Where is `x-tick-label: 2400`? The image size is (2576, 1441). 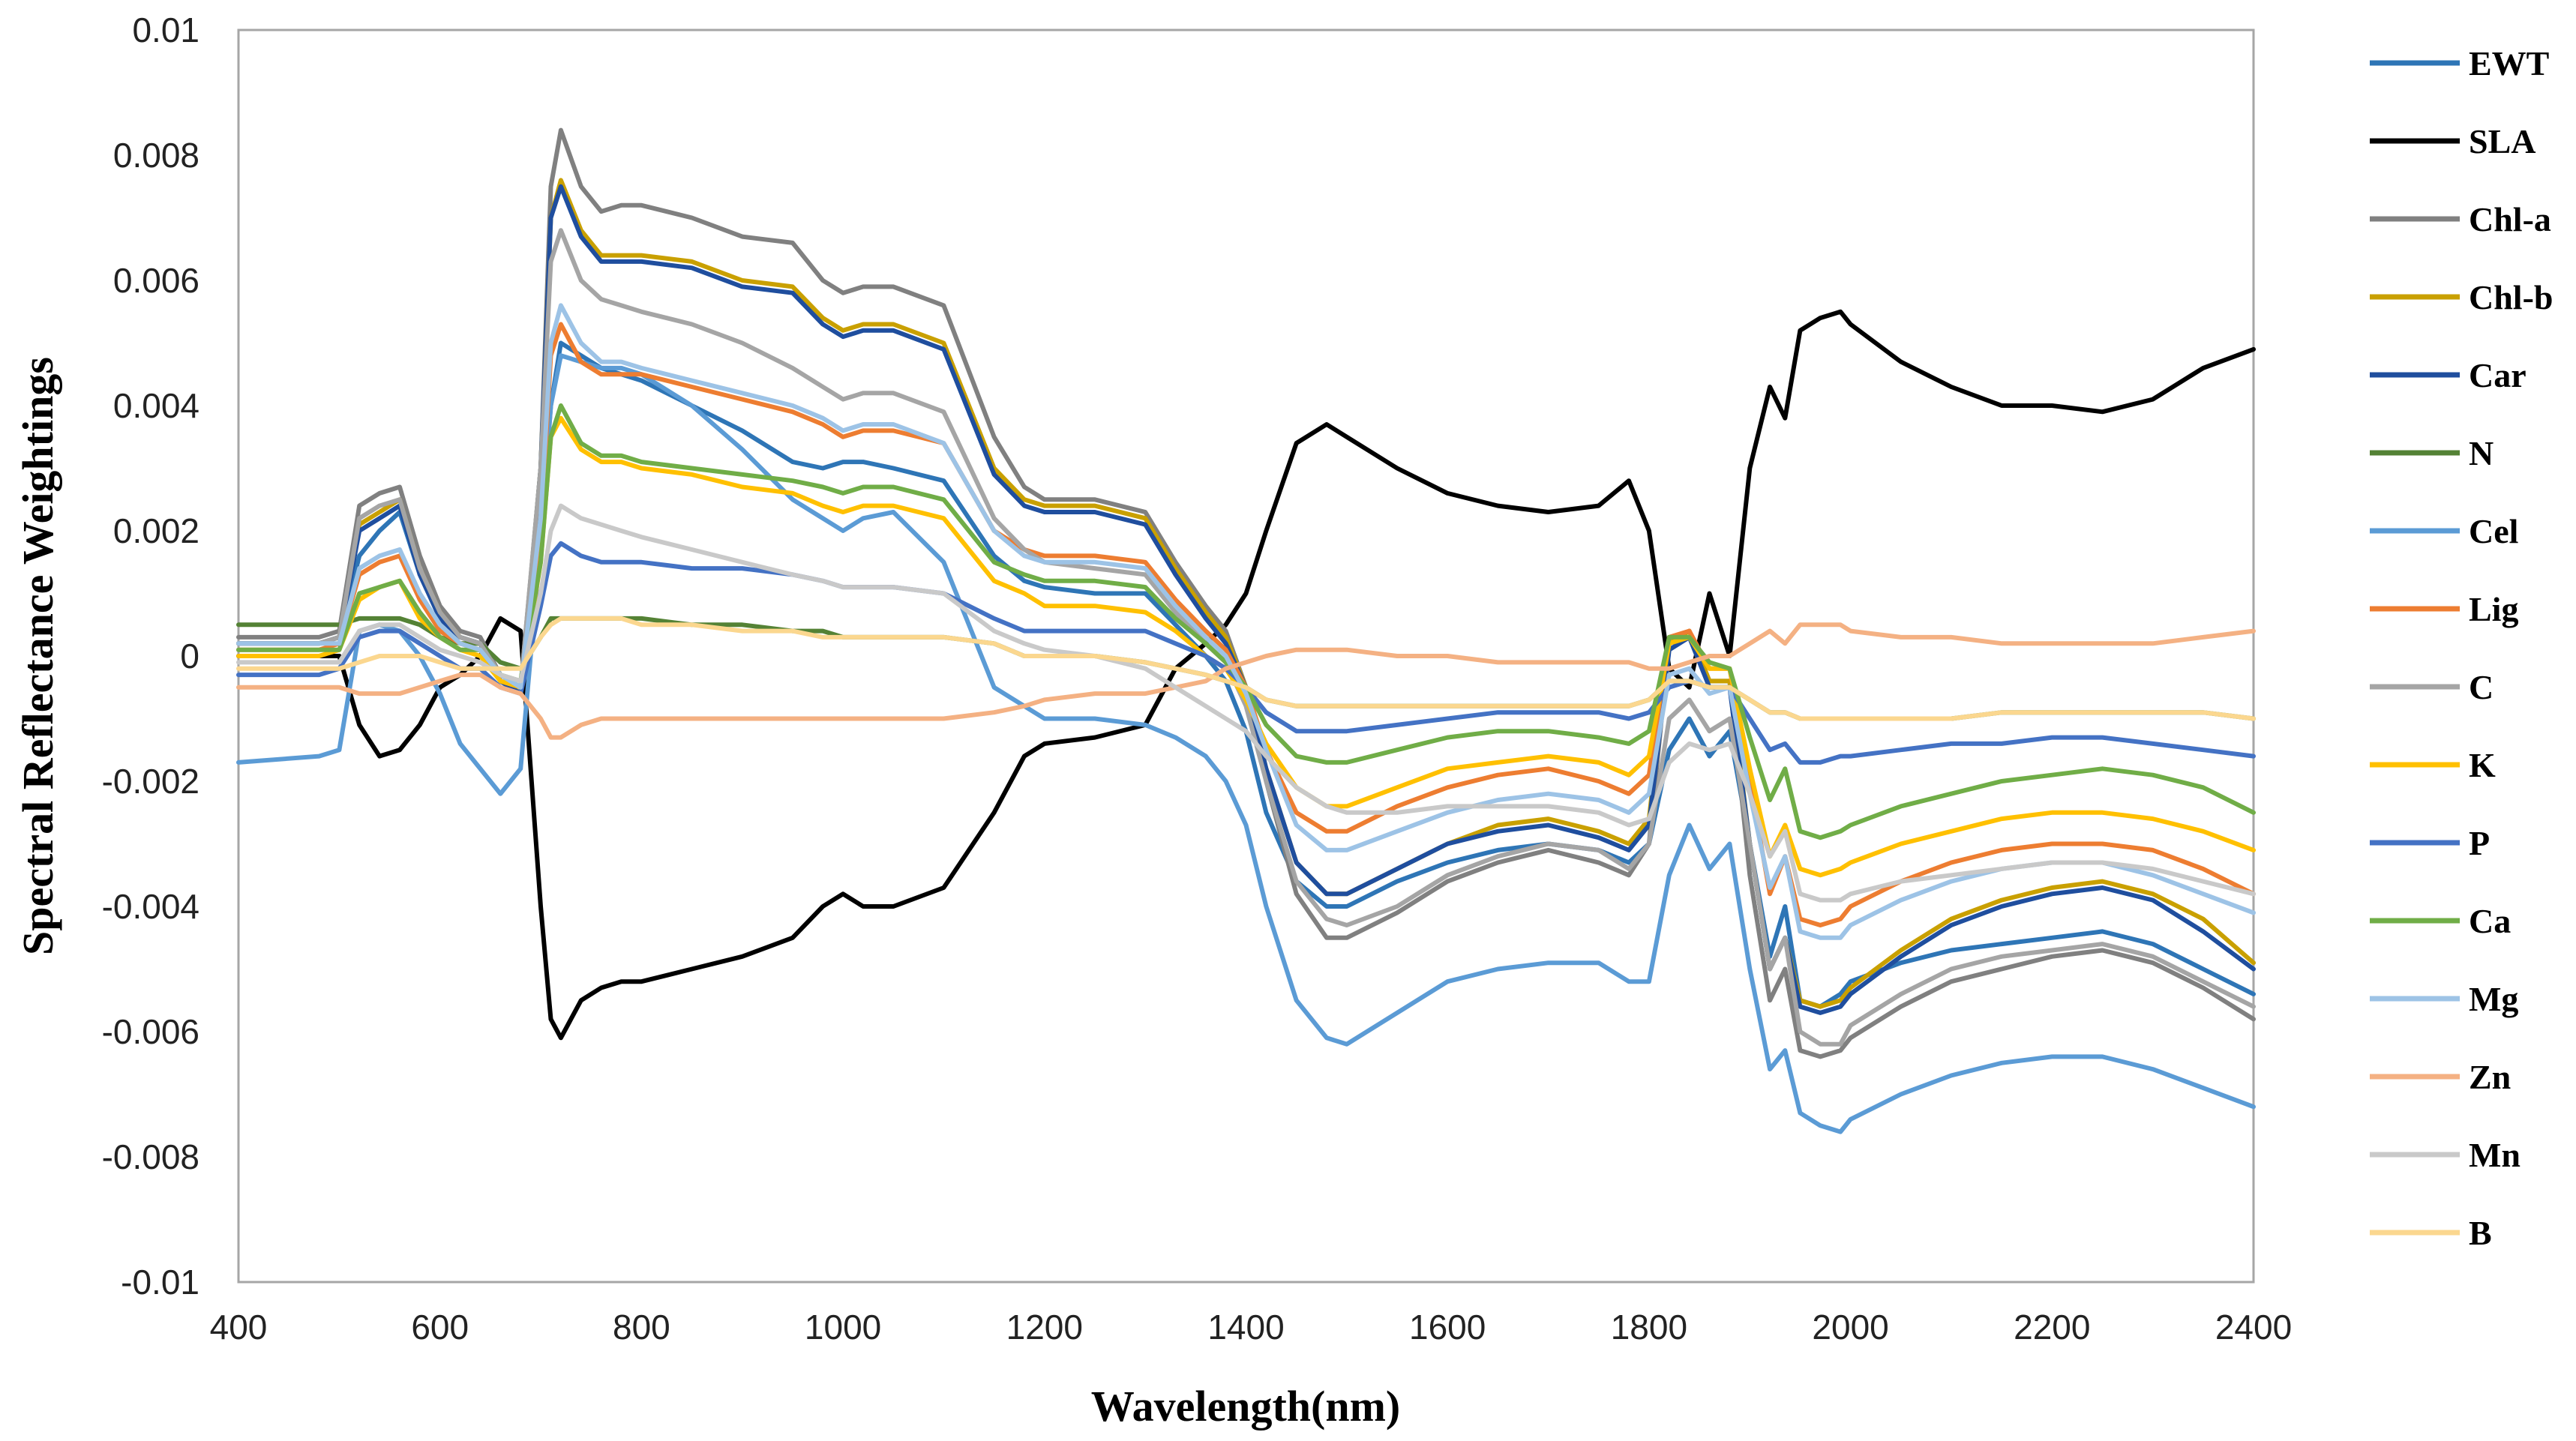
x-tick-label: 2400 is located at coordinates (2254, 1327).